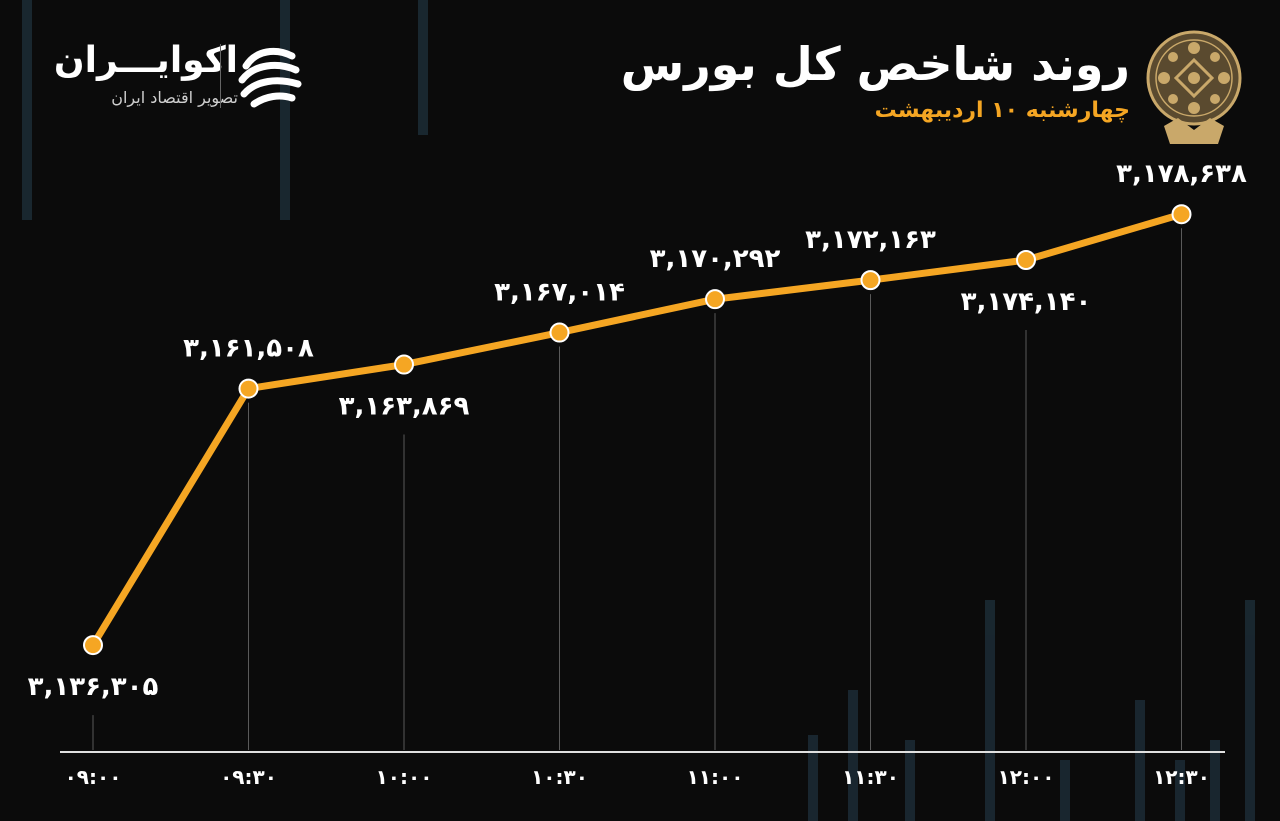  Describe the element at coordinates (174, 97) in the screenshot. I see `brand-tagline: تصویر اقتصاد ایران` at that location.